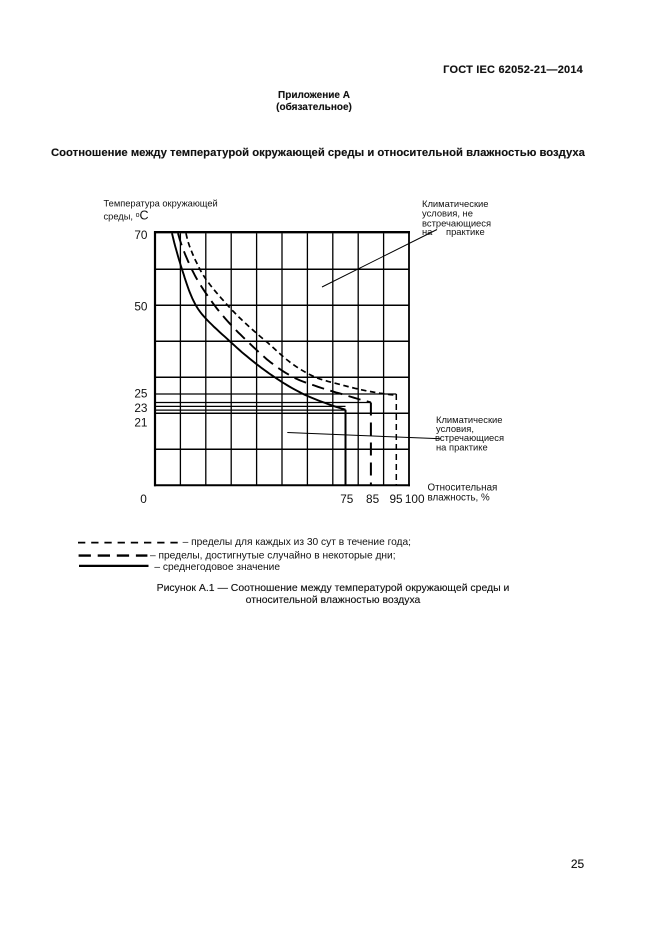  What do you see at coordinates (143, 499) in the screenshot?
I see `svg-text: 0` at bounding box center [143, 499].